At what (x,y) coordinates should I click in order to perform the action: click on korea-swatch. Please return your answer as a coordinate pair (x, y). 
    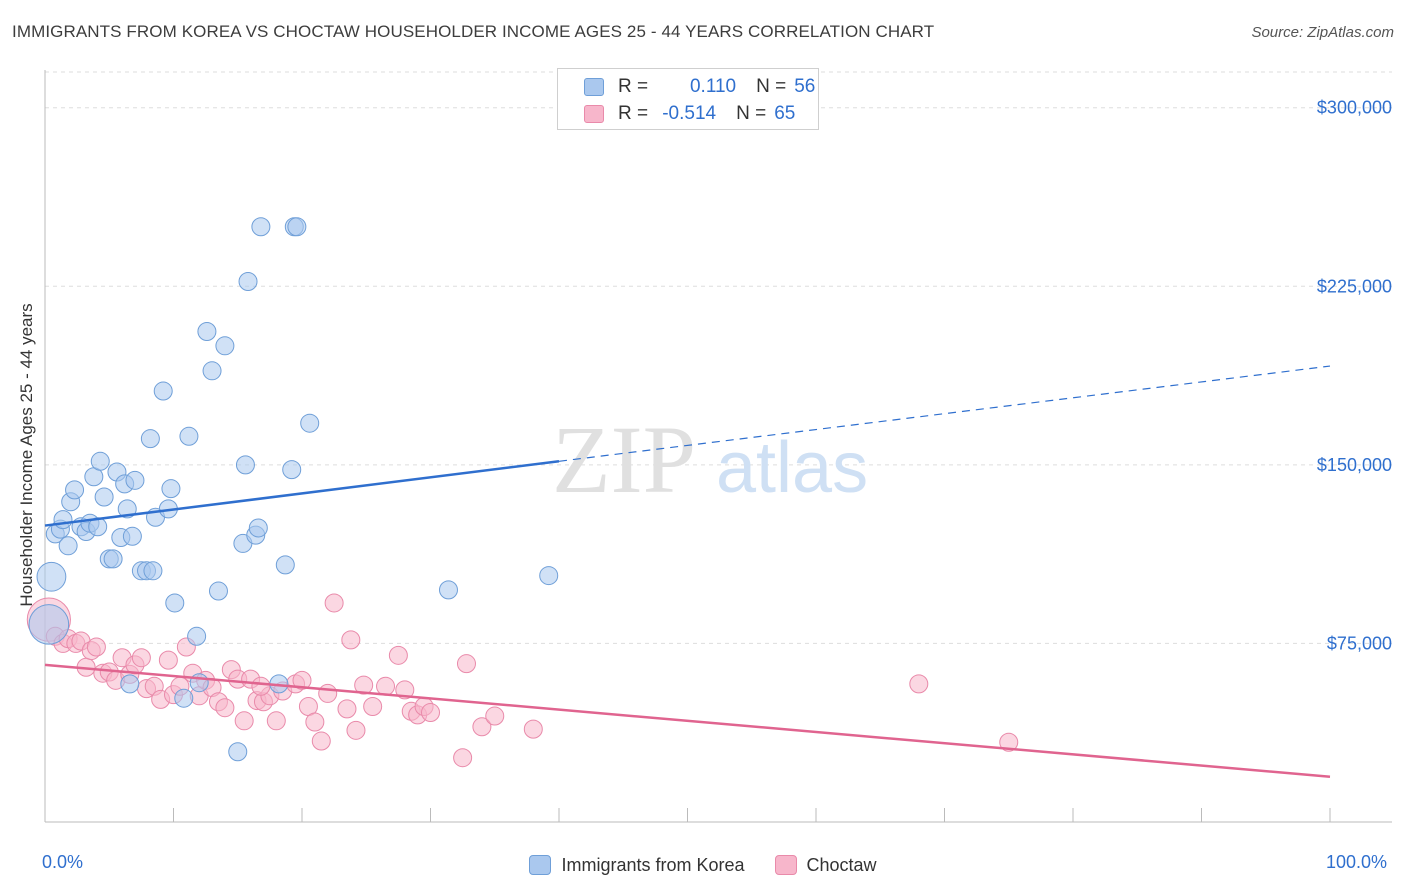
    Looking at the image, I should click on (594, 87).